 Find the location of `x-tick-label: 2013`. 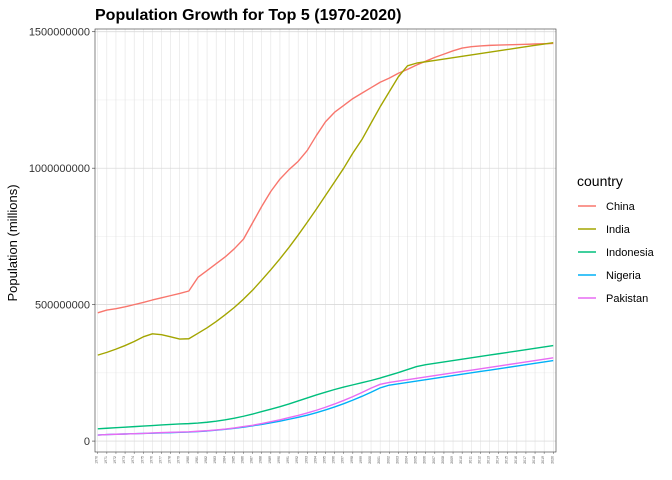

x-tick-label: 2013 is located at coordinates (488, 460).